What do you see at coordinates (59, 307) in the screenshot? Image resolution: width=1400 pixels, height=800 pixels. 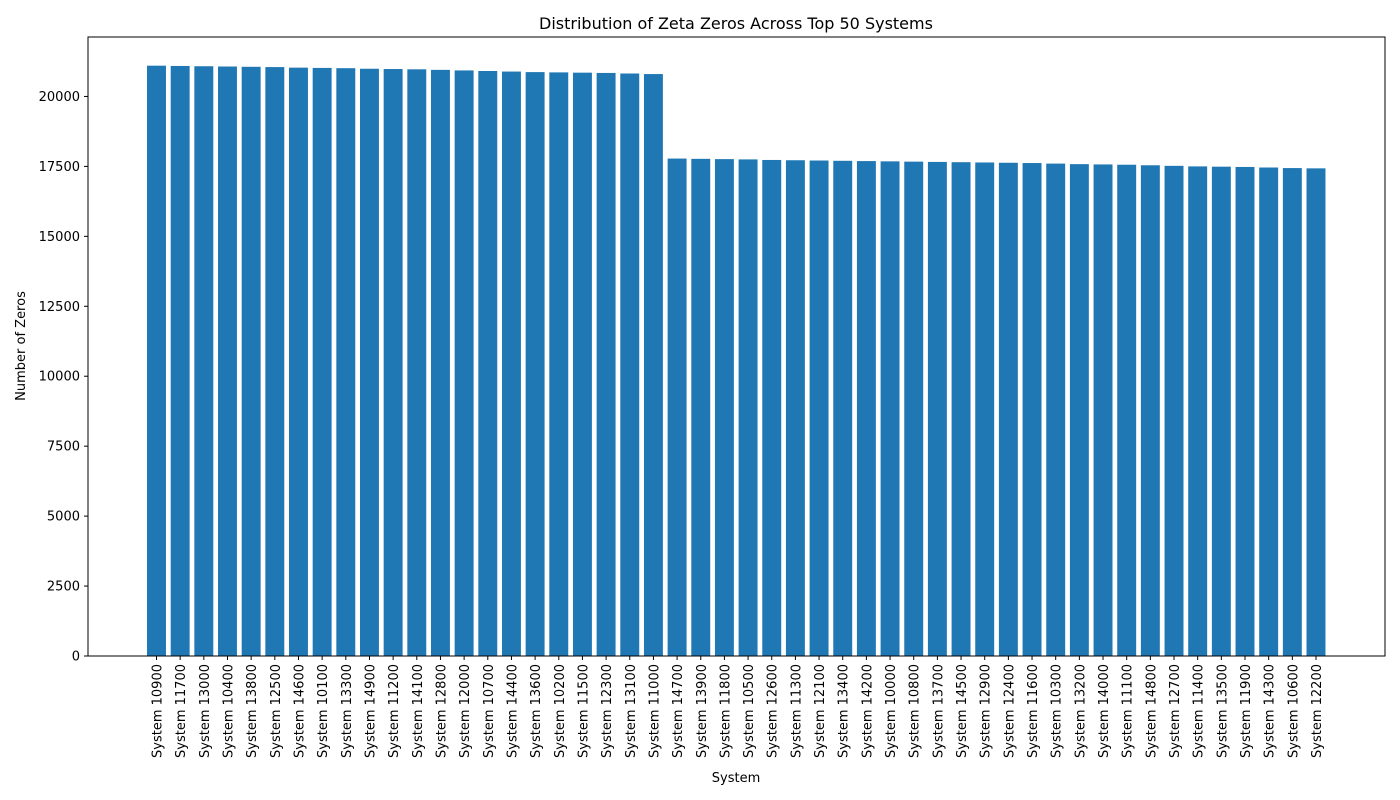 I see `y-tick-label: 12500` at bounding box center [59, 307].